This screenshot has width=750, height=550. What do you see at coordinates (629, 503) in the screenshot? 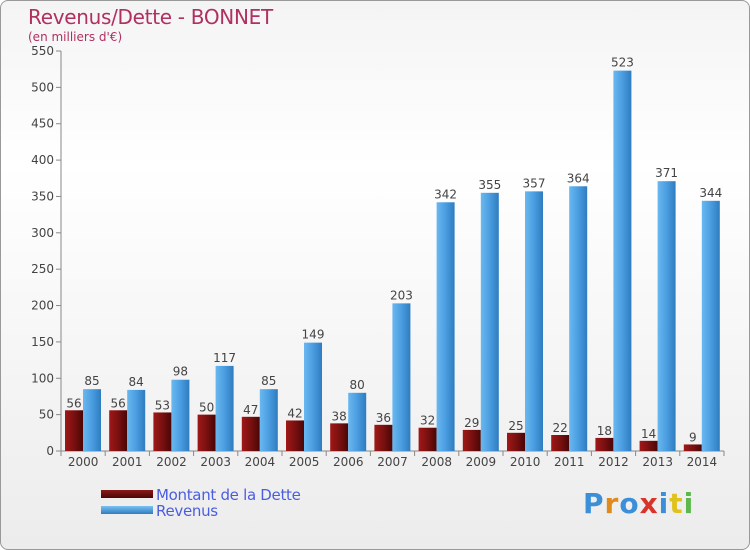
I see `logo-letter: o` at bounding box center [629, 503].